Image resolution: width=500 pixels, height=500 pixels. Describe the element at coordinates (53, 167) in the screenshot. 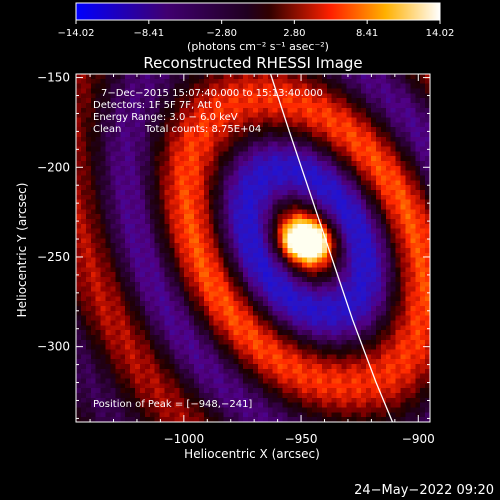

I see `y-tick-label: −200` at that location.